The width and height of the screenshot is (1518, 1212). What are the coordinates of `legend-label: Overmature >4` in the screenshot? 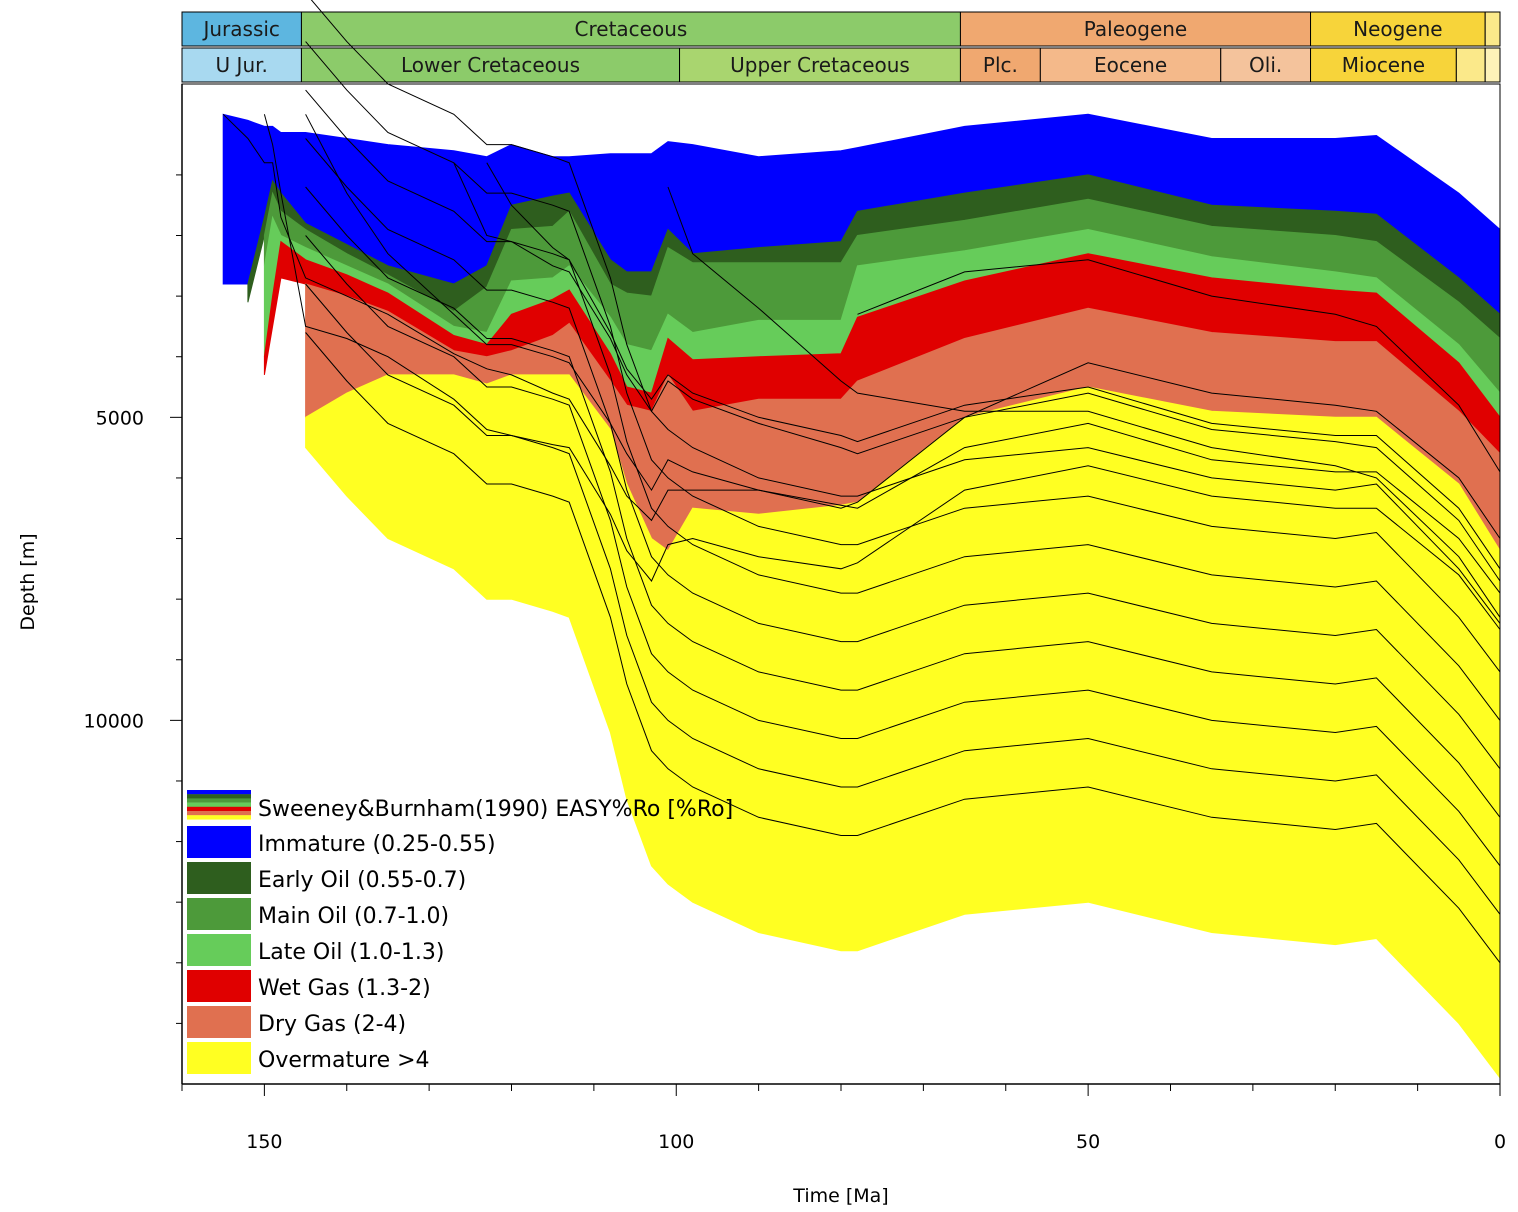 It's located at (344, 1060).